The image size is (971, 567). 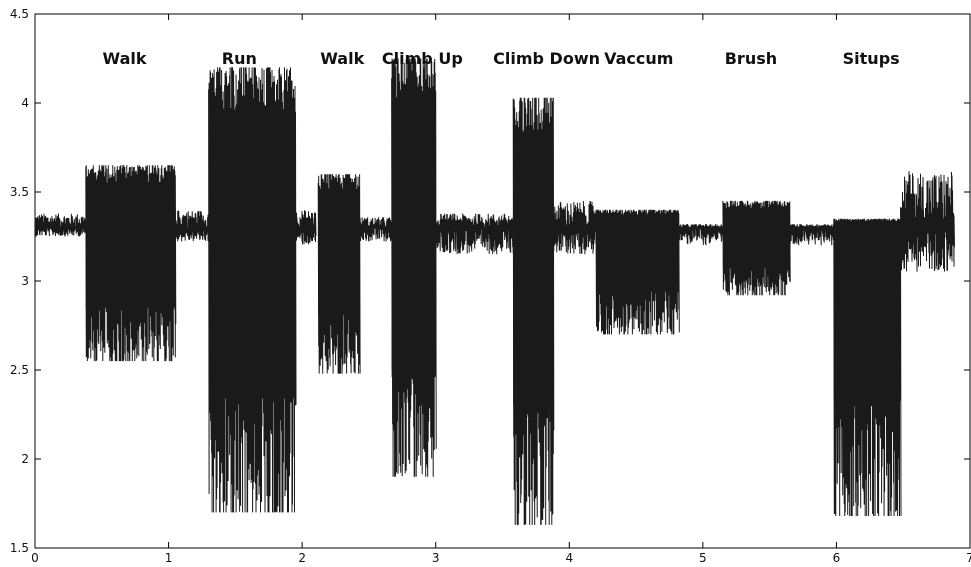 I want to click on x-tick-label: 1, so click(x=169, y=558).